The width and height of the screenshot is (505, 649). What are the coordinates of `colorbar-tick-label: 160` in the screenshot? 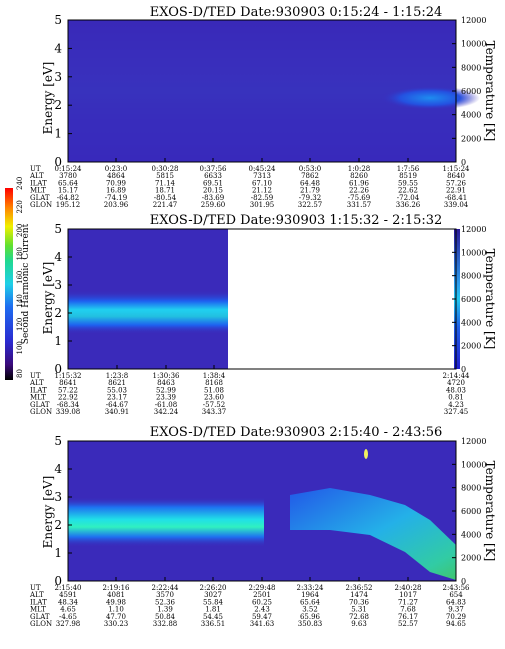 It's located at (20, 277).